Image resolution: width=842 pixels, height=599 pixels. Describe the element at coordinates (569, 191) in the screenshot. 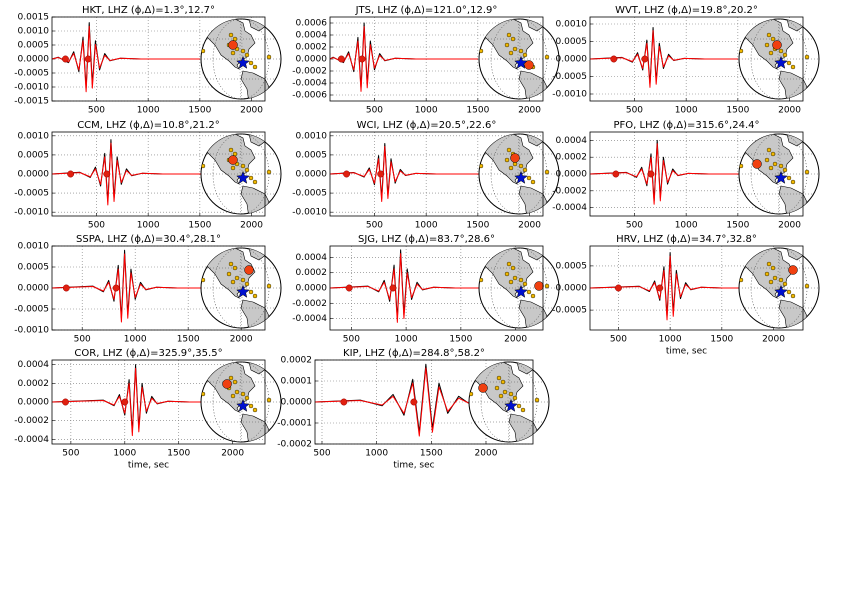

I see `y-tick-label: -0.0002` at that location.